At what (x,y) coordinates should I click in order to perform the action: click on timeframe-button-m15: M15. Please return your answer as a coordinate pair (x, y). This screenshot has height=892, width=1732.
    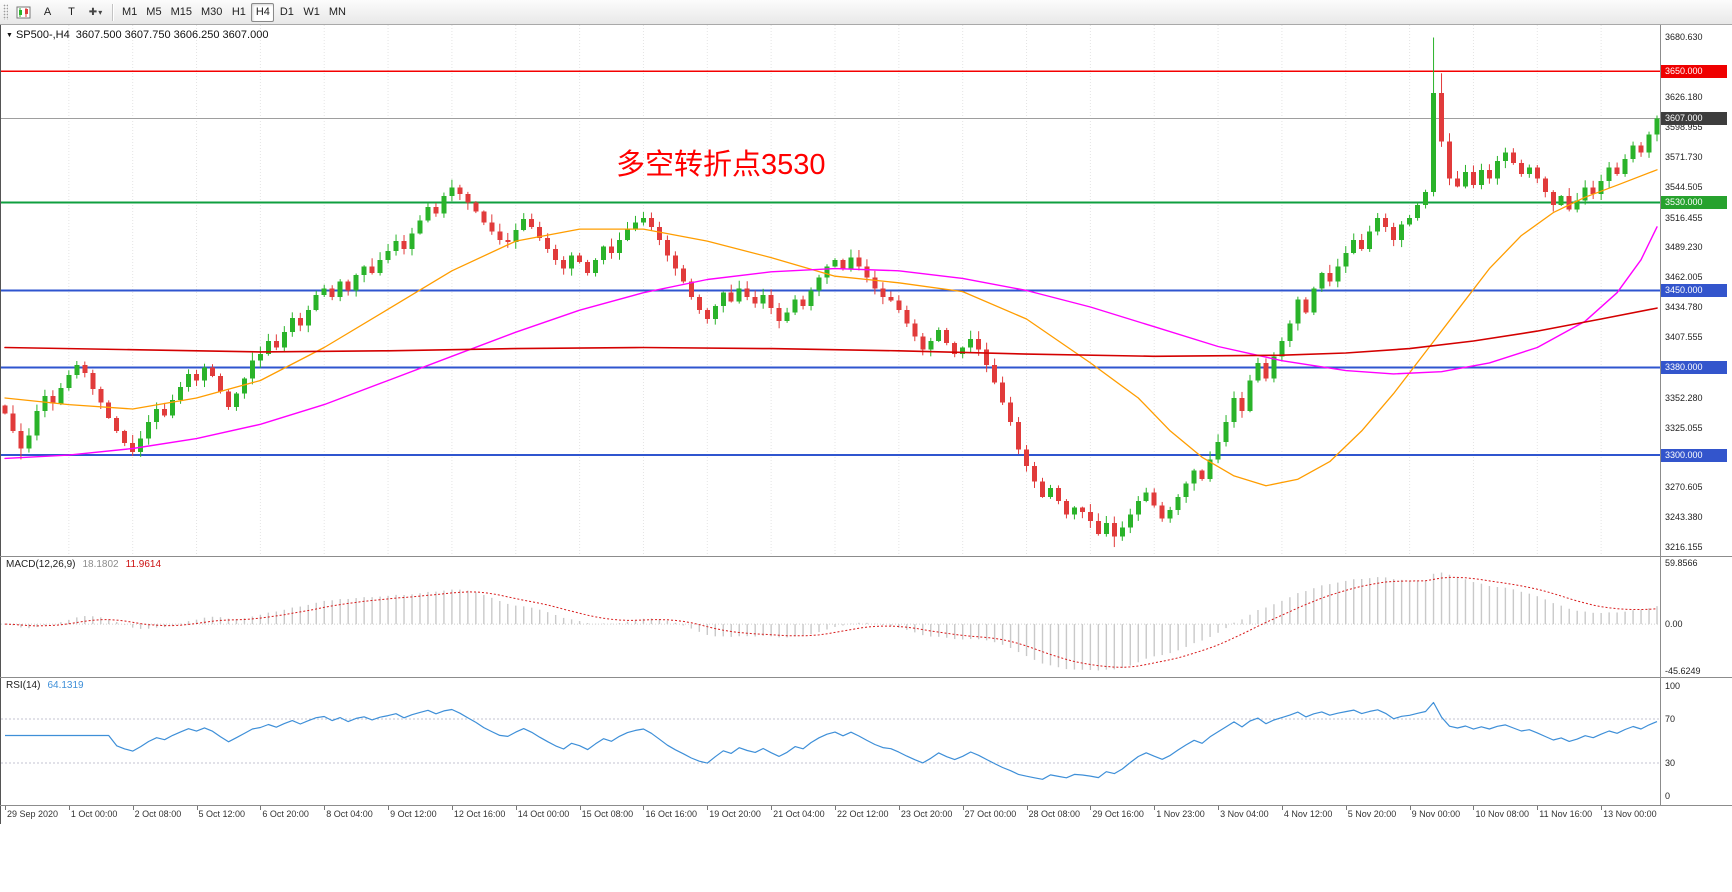
    Looking at the image, I should click on (181, 12).